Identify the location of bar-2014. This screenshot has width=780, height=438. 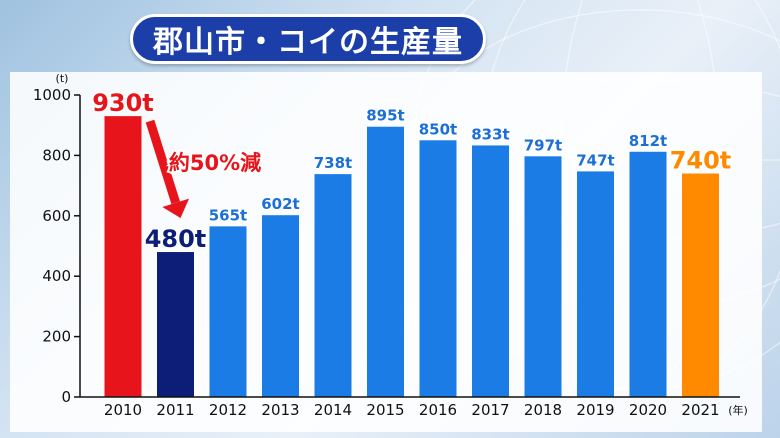
(333, 285).